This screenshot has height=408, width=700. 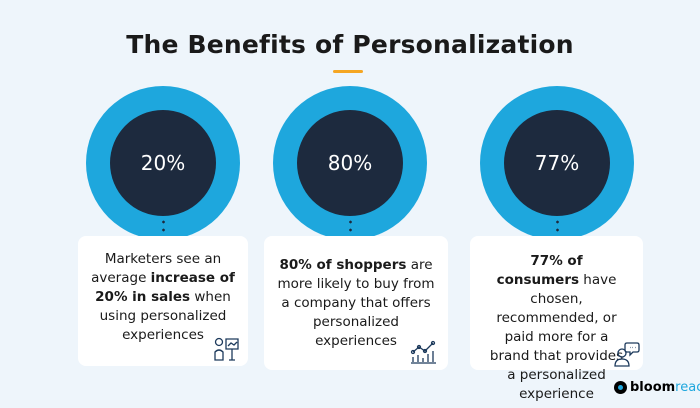 I want to click on stat-circle-3: 77%, so click(x=557, y=163).